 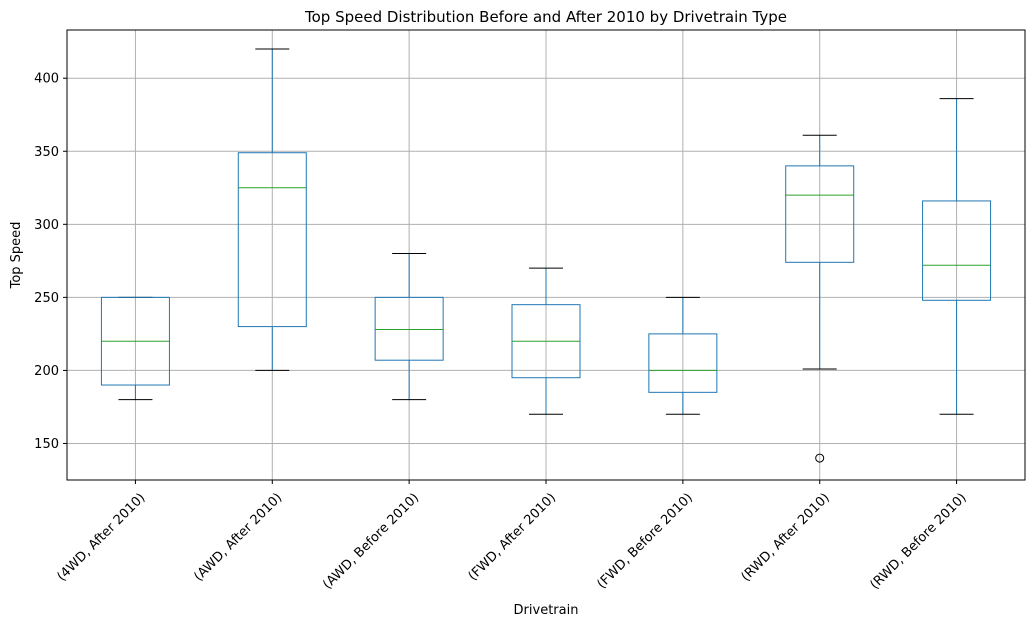 I want to click on x-axis-label: Drivetrain, so click(x=546, y=610).